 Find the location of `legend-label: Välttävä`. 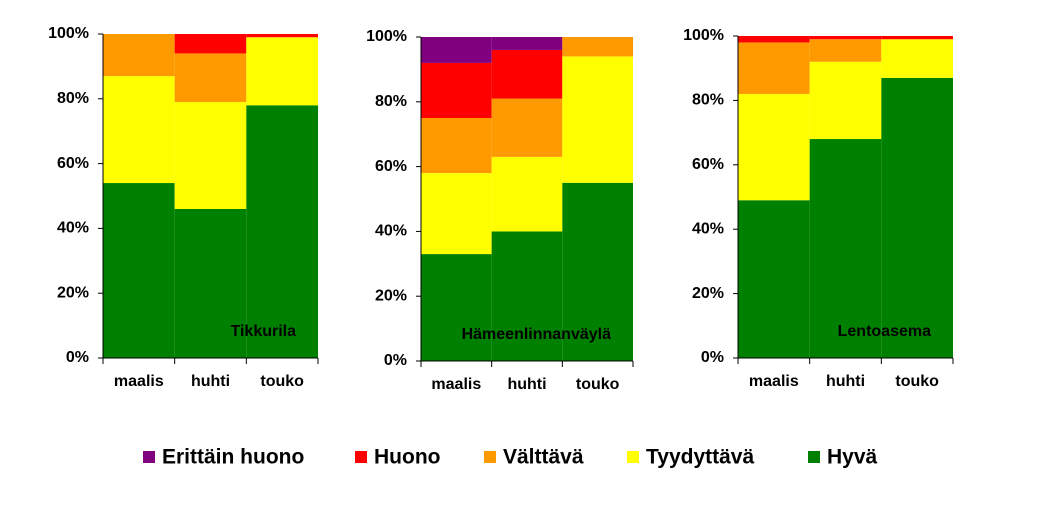

legend-label: Välttävä is located at coordinates (543, 457).